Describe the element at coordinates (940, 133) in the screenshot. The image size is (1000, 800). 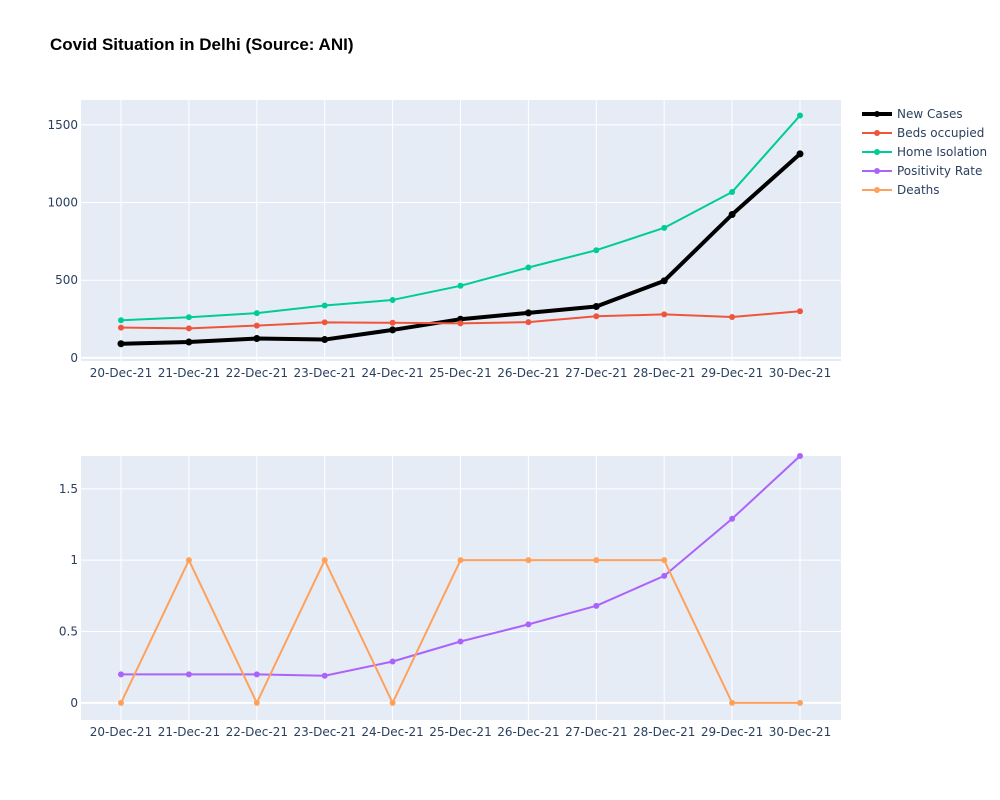
I see `legend-label: Beds occupied` at that location.